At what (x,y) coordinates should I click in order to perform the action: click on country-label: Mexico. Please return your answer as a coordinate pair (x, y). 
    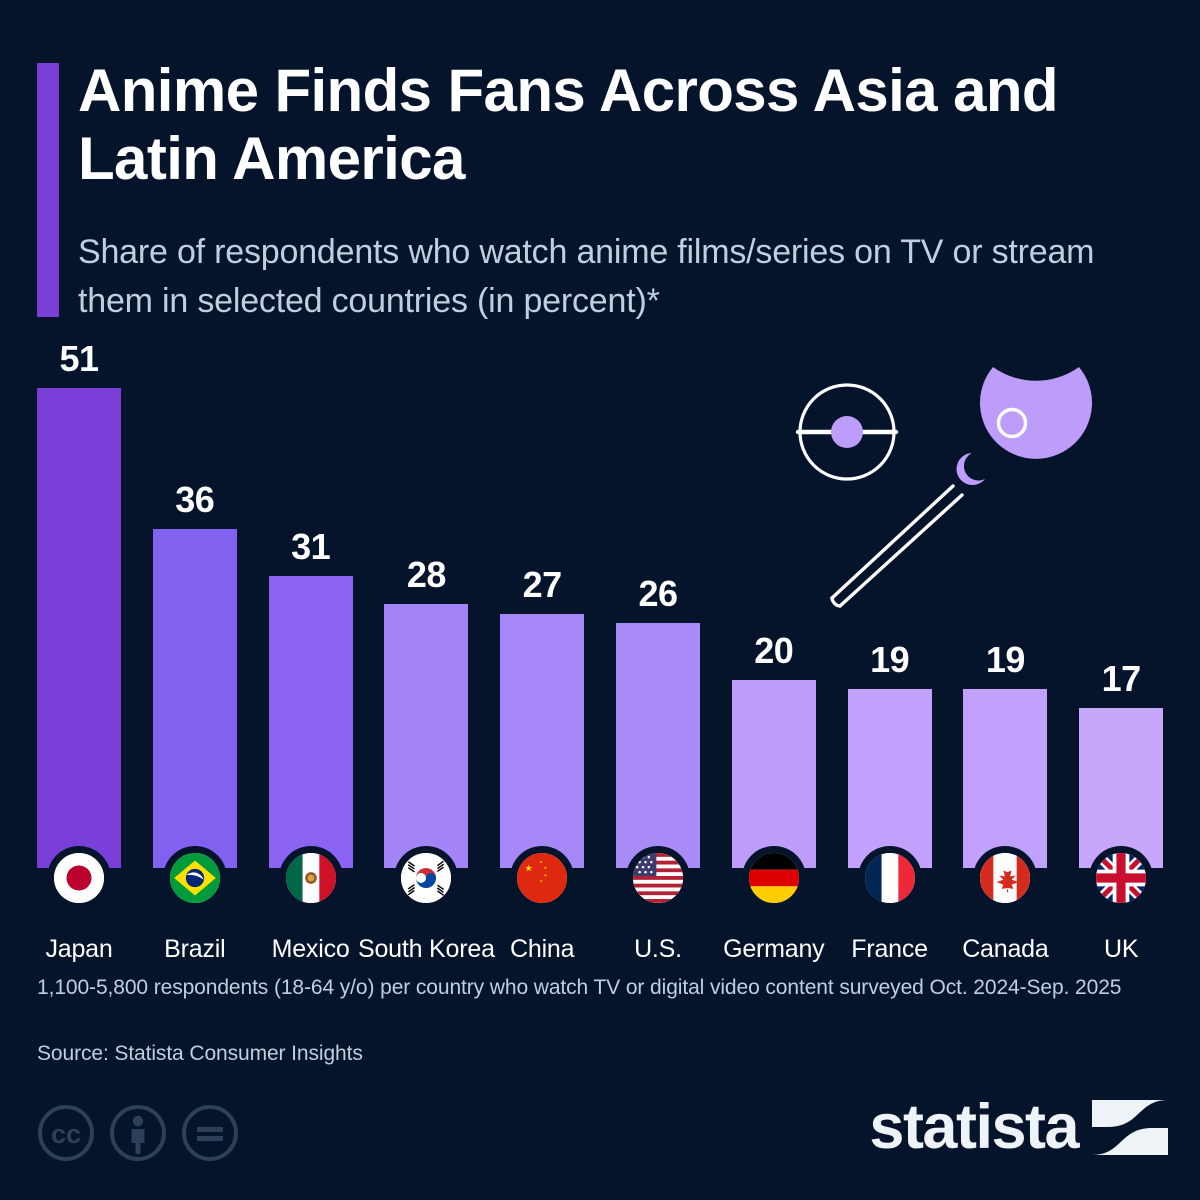
    Looking at the image, I should click on (310, 948).